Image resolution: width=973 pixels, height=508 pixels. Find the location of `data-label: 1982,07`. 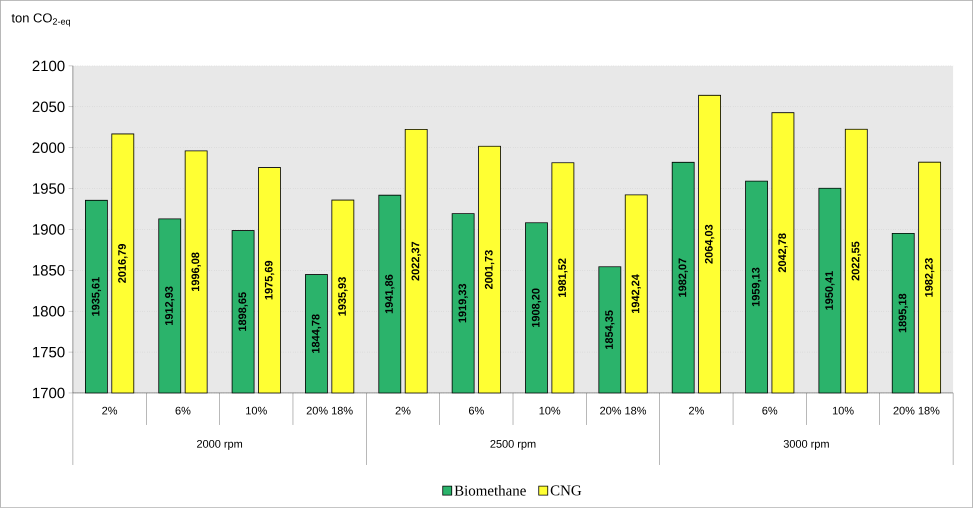

data-label: 1982,07 is located at coordinates (683, 277).